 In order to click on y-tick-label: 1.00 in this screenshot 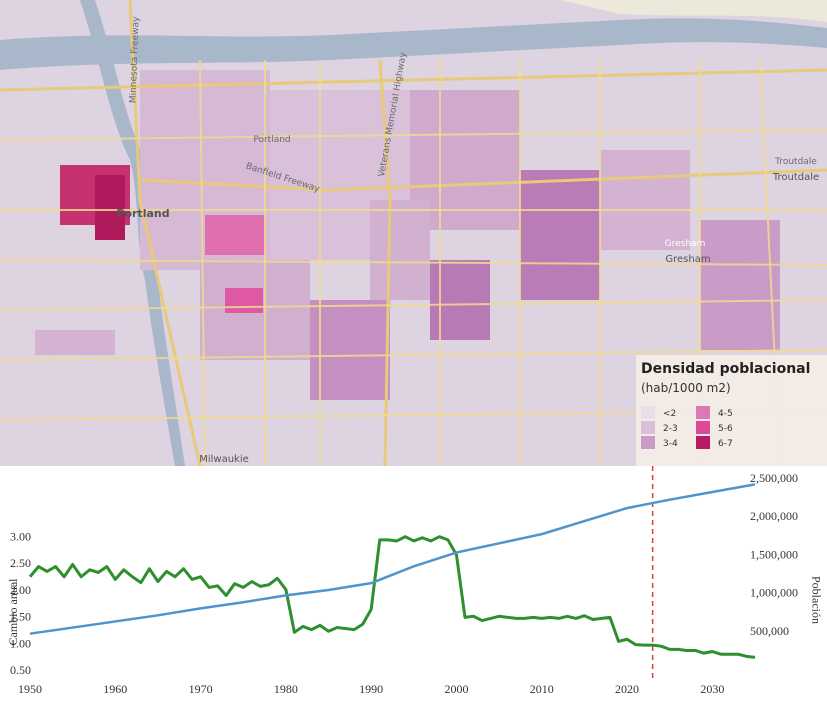, I will do `click(20, 643)`.